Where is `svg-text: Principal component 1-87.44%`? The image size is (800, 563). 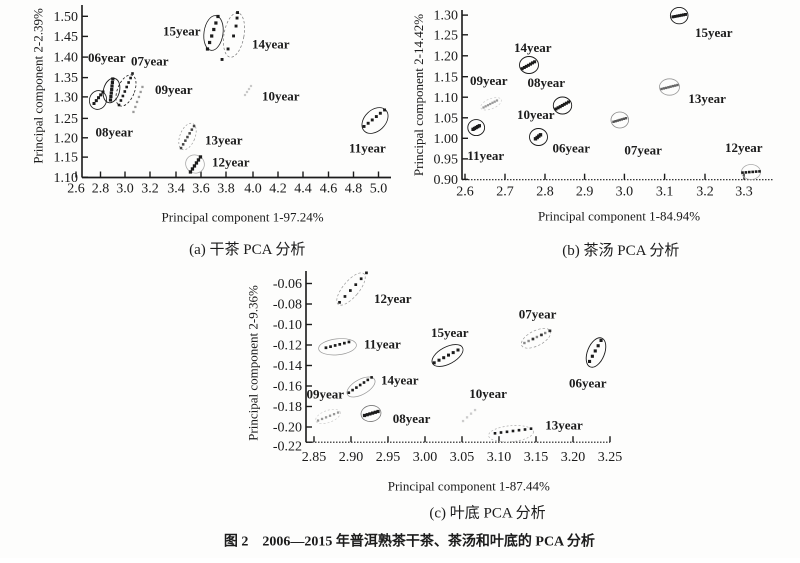 svg-text: Principal component 1-87.44% is located at coordinates (469, 486).